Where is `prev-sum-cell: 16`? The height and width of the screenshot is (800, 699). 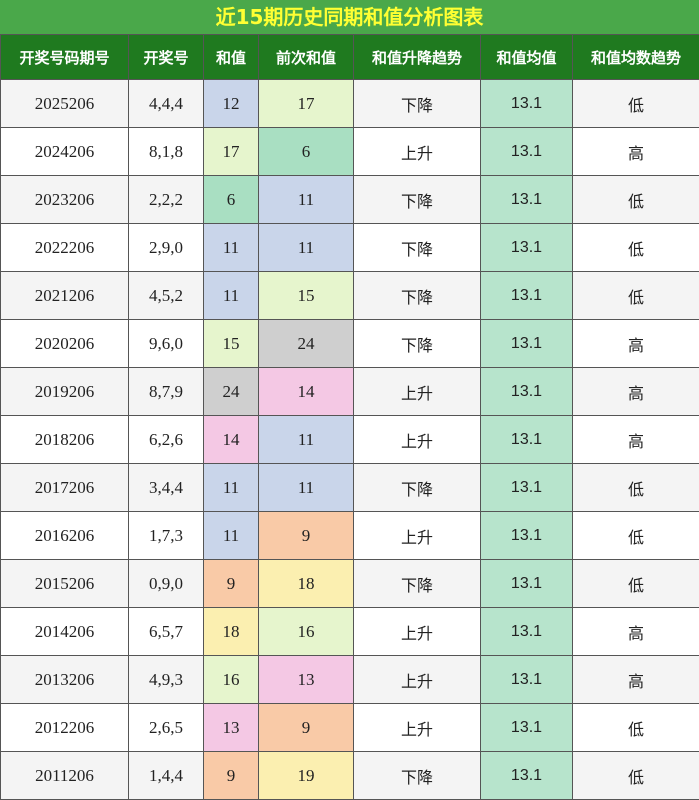
prev-sum-cell: 16 is located at coordinates (306, 631).